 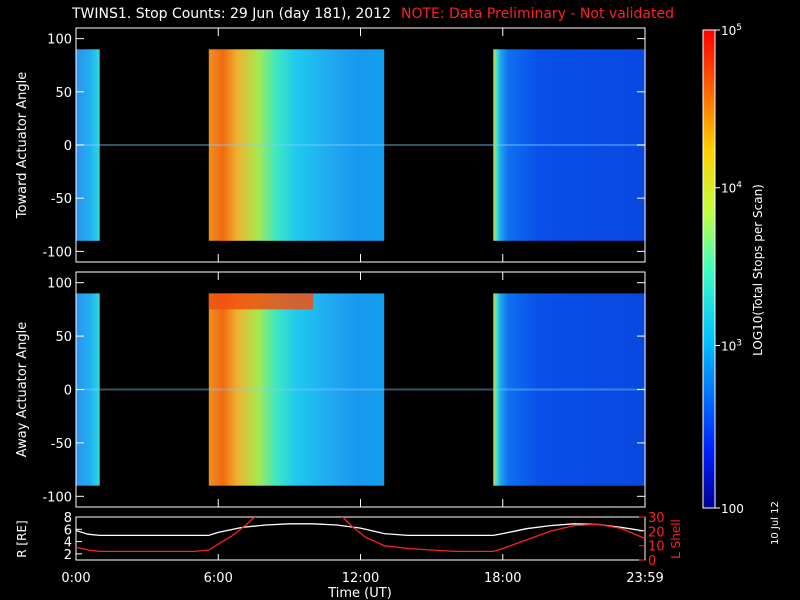 I want to click on xaxis-label: Time (UT), so click(x=359, y=593).